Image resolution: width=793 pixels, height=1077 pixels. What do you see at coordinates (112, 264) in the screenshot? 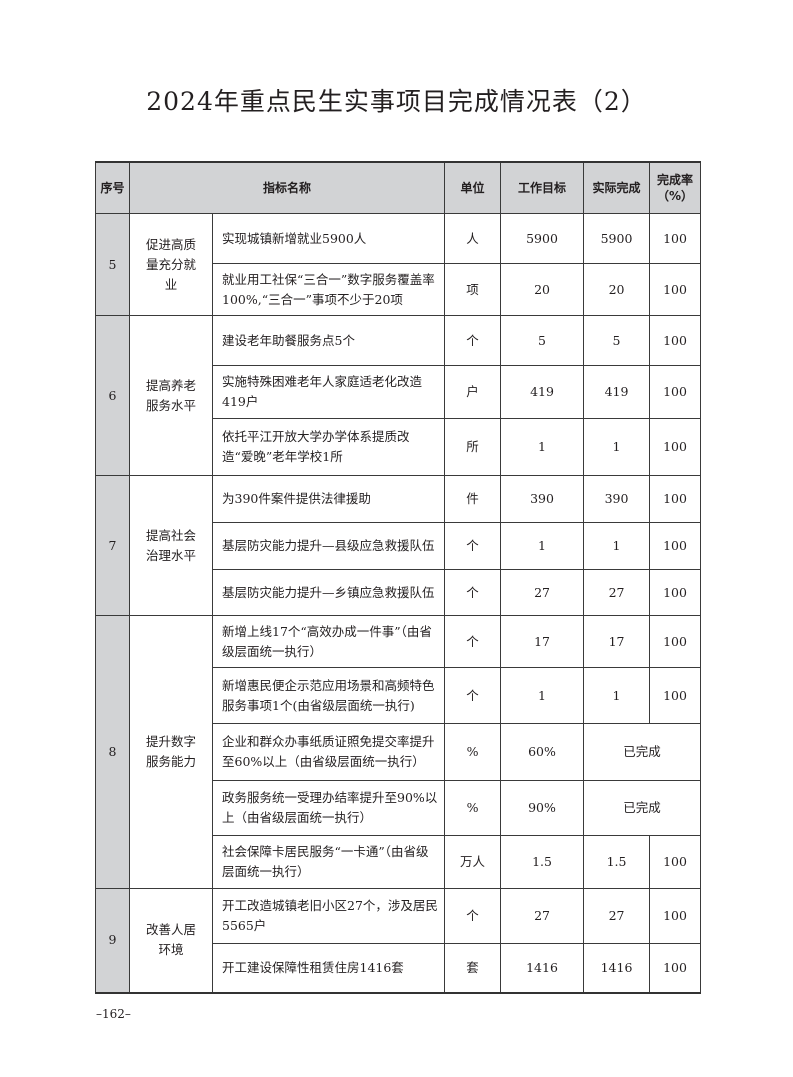
I see `row-seq: 5` at bounding box center [112, 264].